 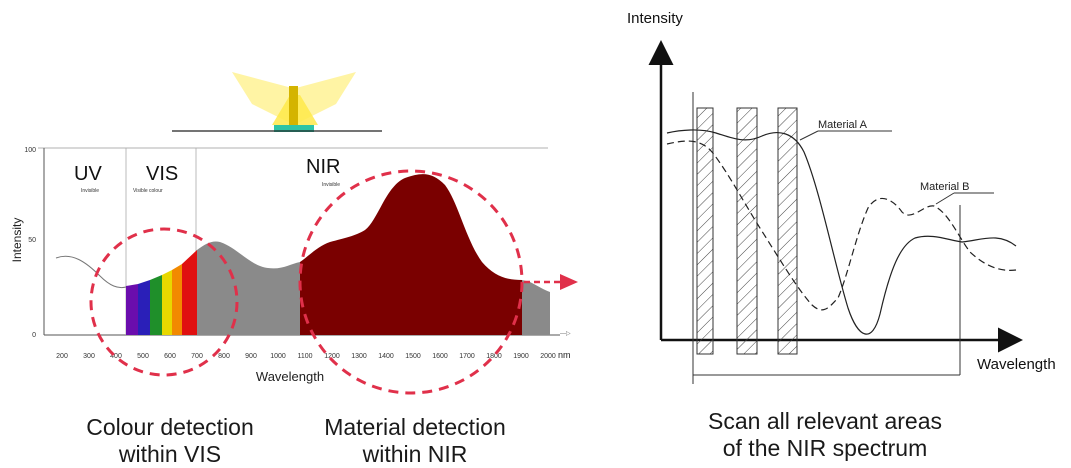 I want to click on scan-windows, so click(x=747, y=231).